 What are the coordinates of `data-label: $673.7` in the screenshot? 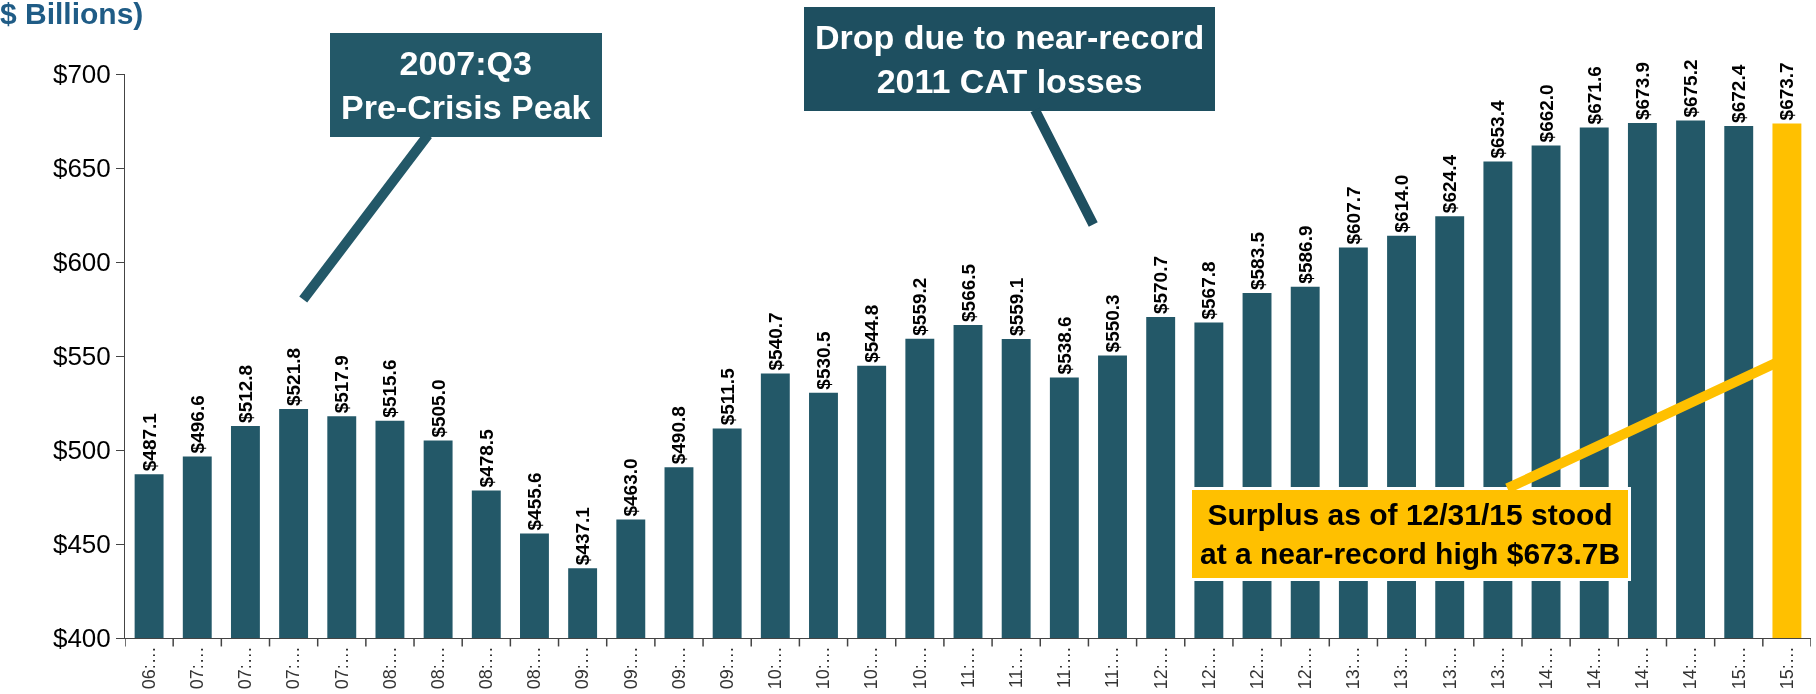 It's located at (1787, 91).